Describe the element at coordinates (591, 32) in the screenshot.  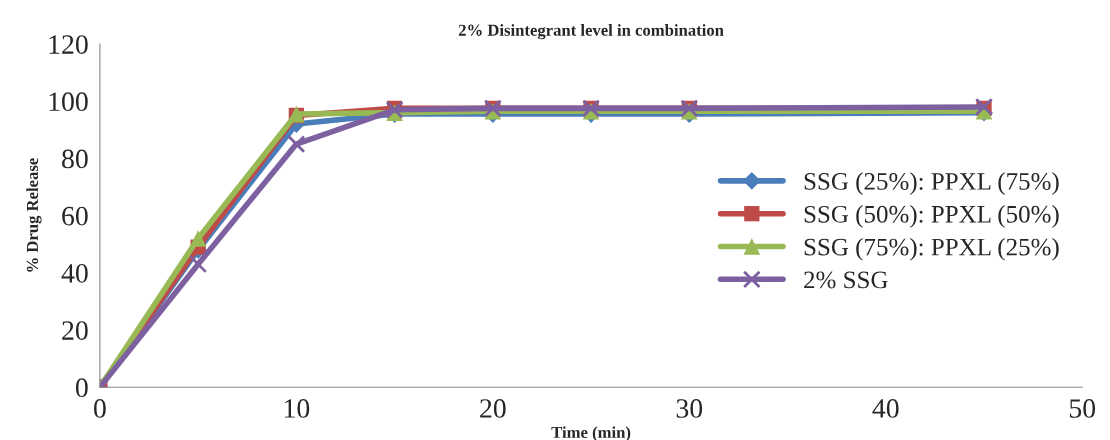
I see `chart-title: 2% Disintegrant level in combination` at that location.